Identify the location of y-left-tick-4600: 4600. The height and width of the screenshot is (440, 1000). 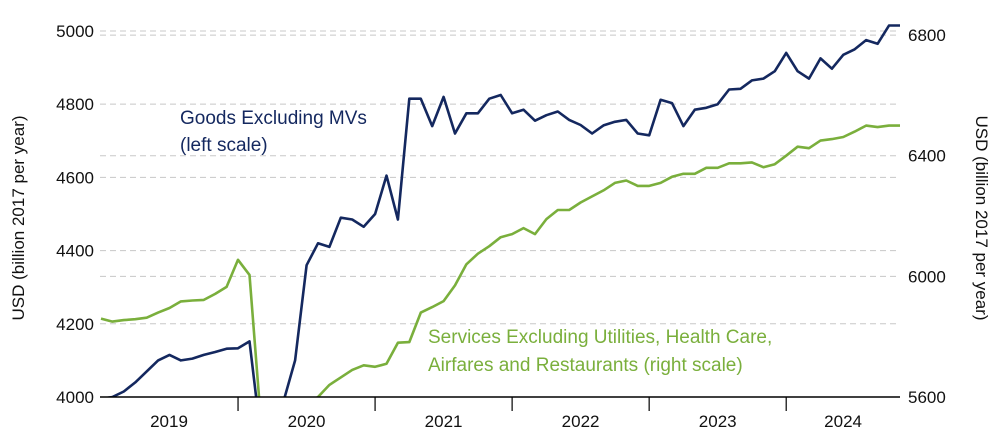
(75, 177).